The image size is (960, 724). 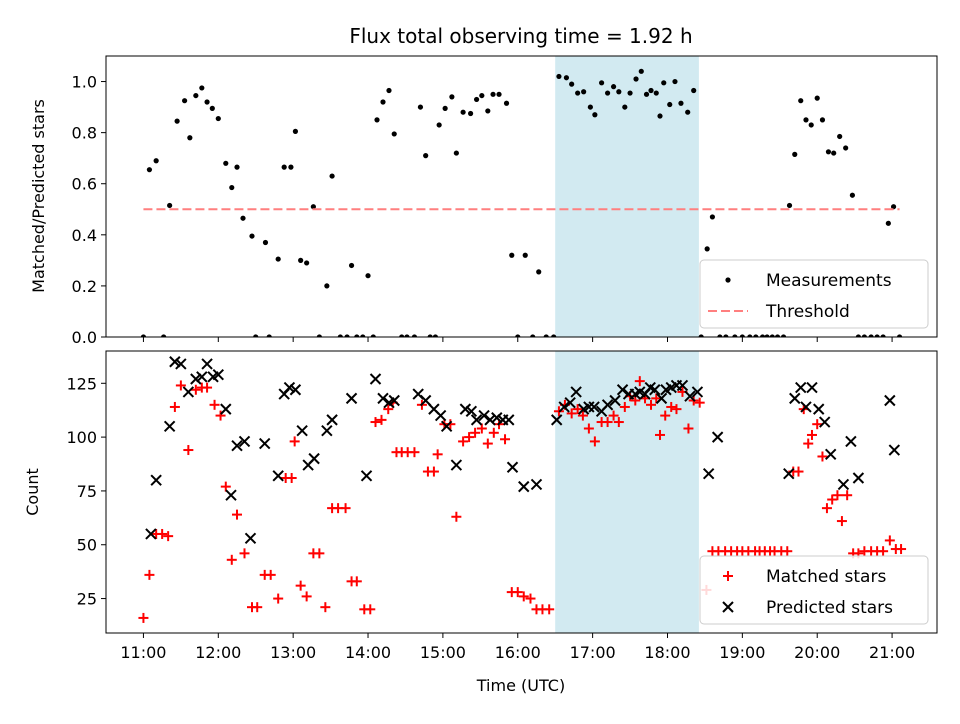 What do you see at coordinates (368, 652) in the screenshot?
I see `x-tick-label: 14:00` at bounding box center [368, 652].